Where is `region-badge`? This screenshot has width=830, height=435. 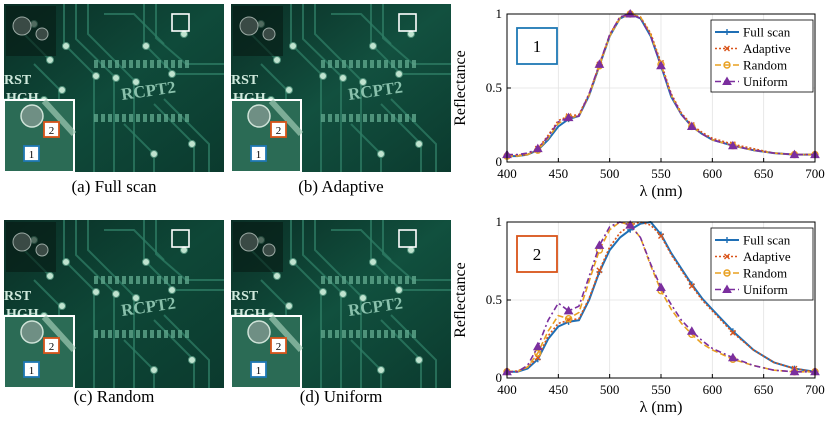 region-badge is located at coordinates (537, 254).